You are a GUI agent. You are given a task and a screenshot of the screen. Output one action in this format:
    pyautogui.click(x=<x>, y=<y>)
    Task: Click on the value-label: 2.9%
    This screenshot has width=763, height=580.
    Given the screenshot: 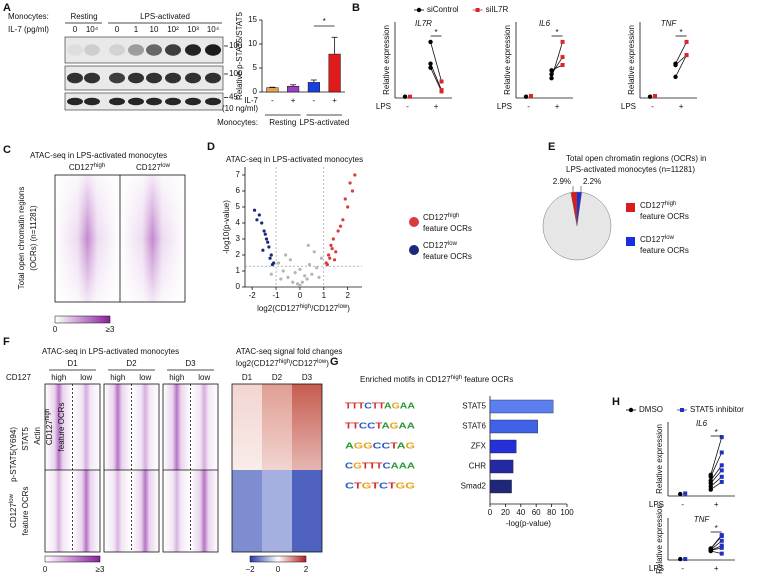 What is the action you would take?
    pyautogui.click(x=562, y=181)
    